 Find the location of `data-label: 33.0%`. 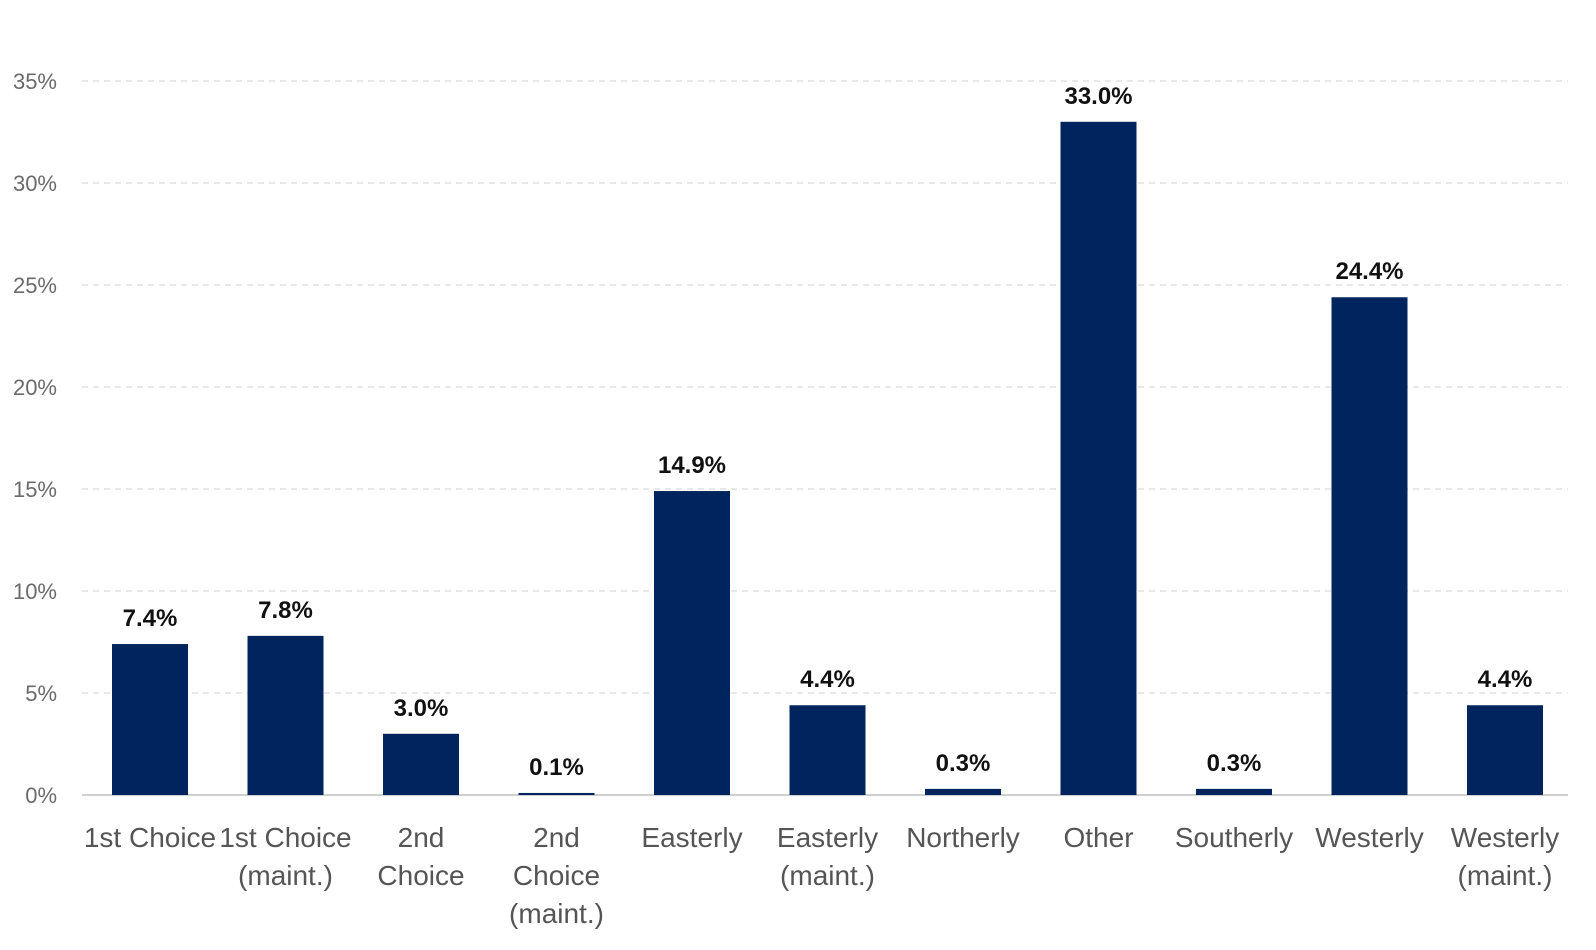

data-label: 33.0% is located at coordinates (1098, 96).